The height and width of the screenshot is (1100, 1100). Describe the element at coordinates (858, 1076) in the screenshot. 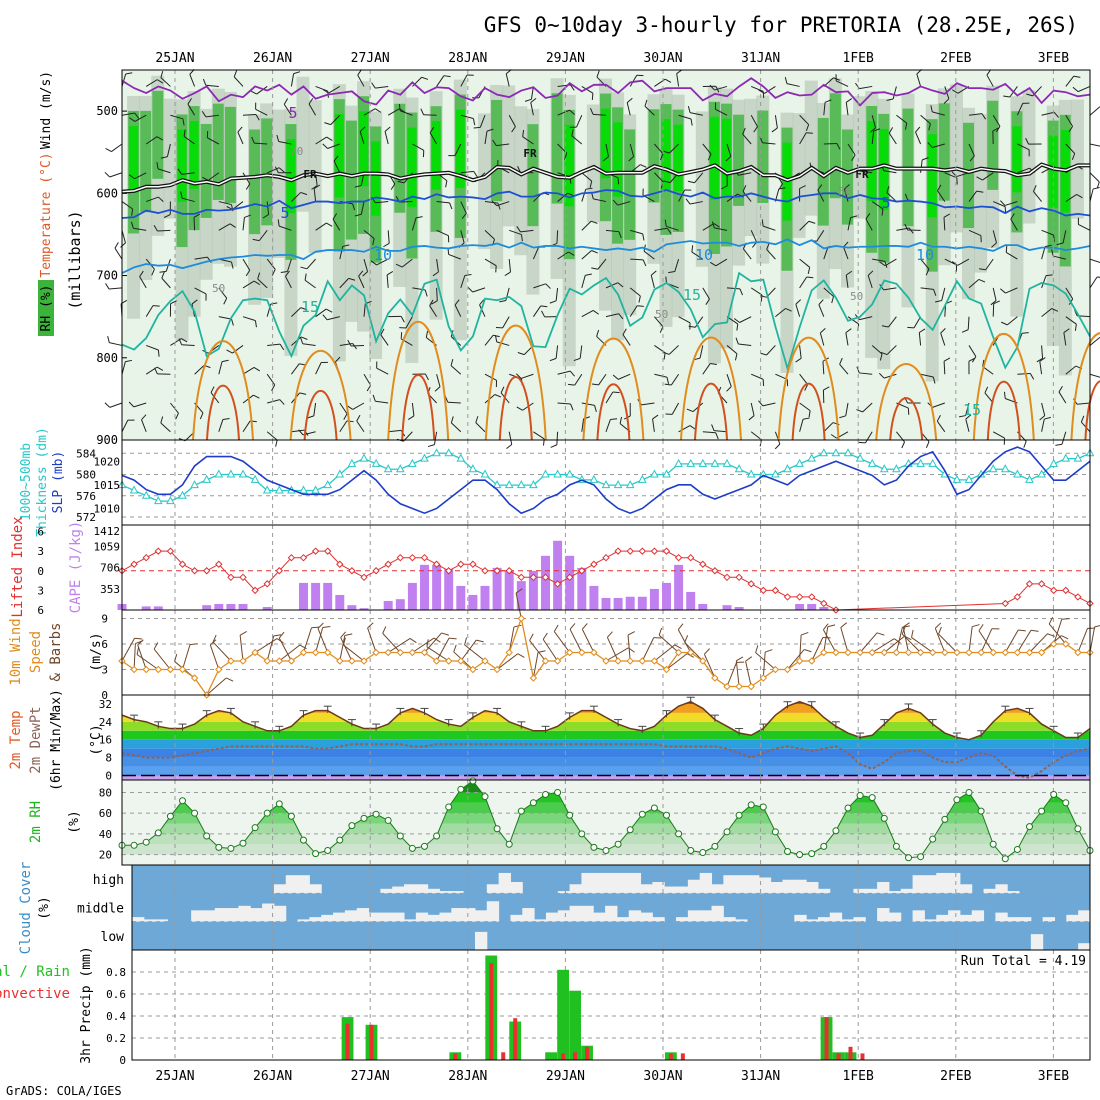

I see `x-tick-label-bottom: 1FEB` at that location.